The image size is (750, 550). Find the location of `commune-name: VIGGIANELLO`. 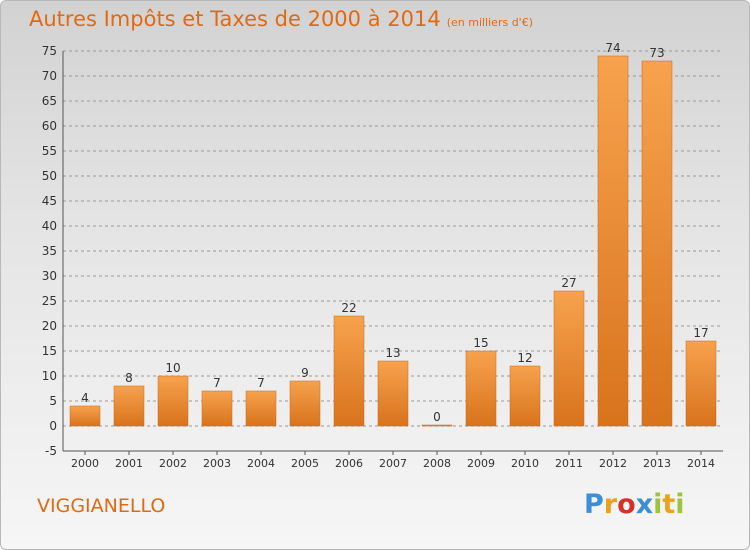

commune-name: VIGGIANELLO is located at coordinates (101, 506).